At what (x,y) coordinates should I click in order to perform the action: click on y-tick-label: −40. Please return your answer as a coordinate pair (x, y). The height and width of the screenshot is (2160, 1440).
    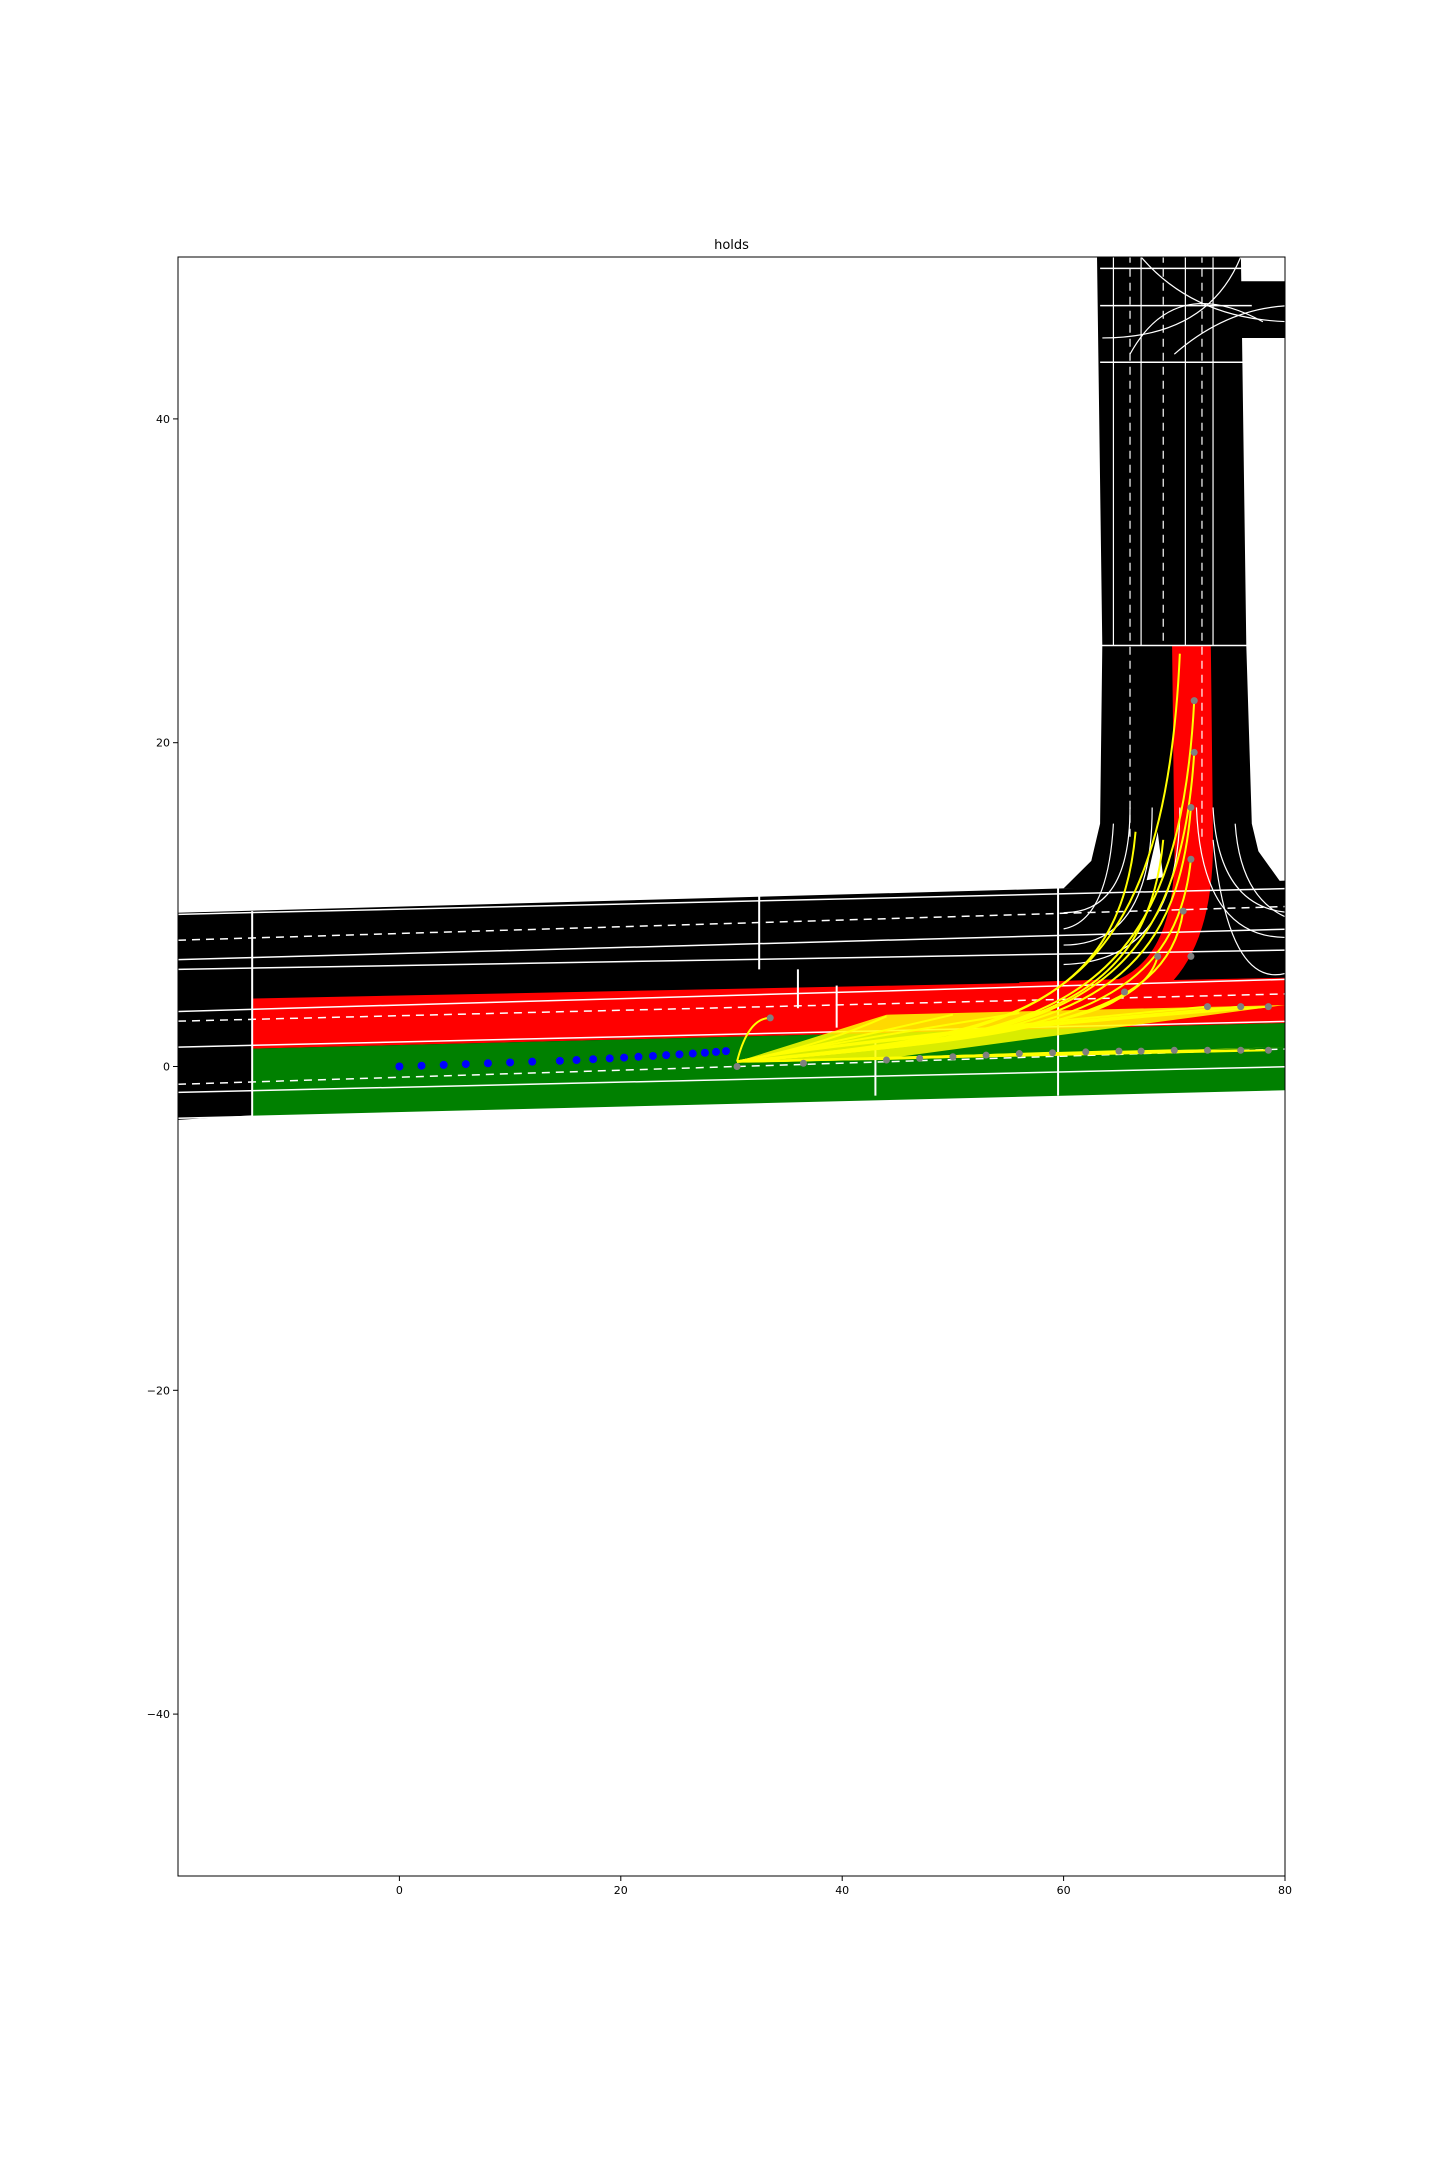
    Looking at the image, I should click on (158, 1714).